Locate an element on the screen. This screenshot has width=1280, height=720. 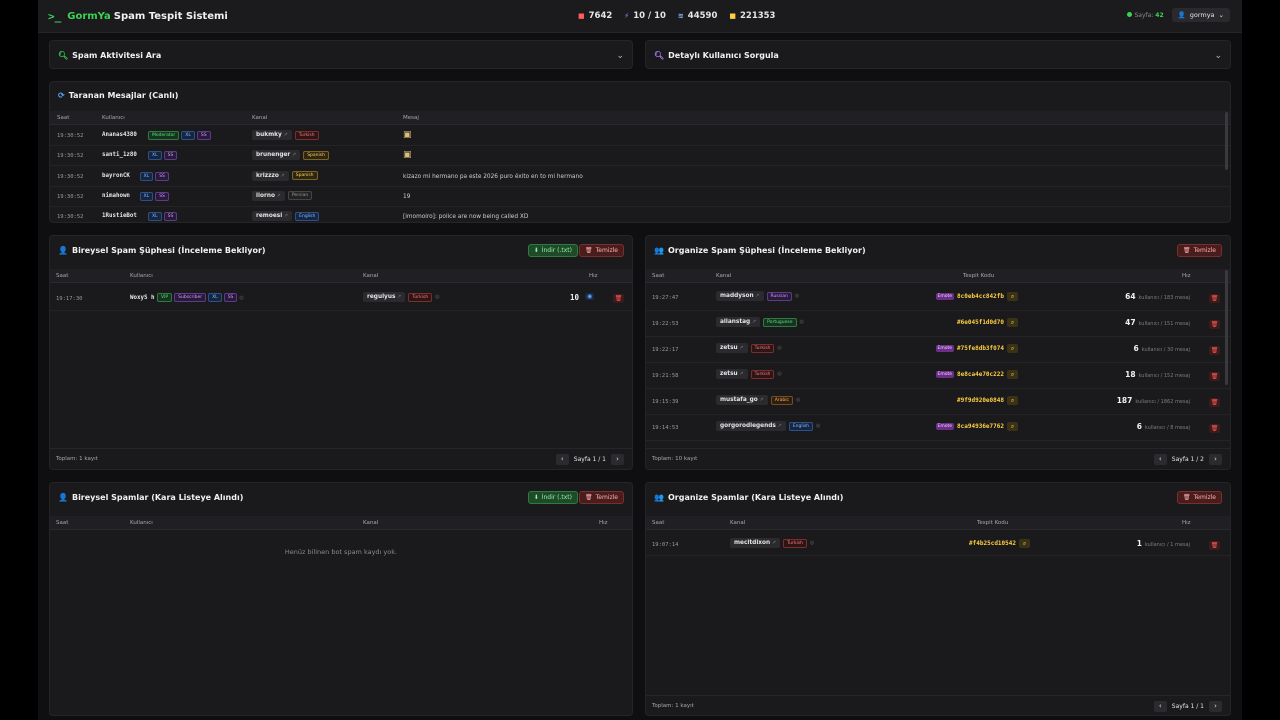
detection-code: #9f9d920e0848 is located at coordinates (980, 400).